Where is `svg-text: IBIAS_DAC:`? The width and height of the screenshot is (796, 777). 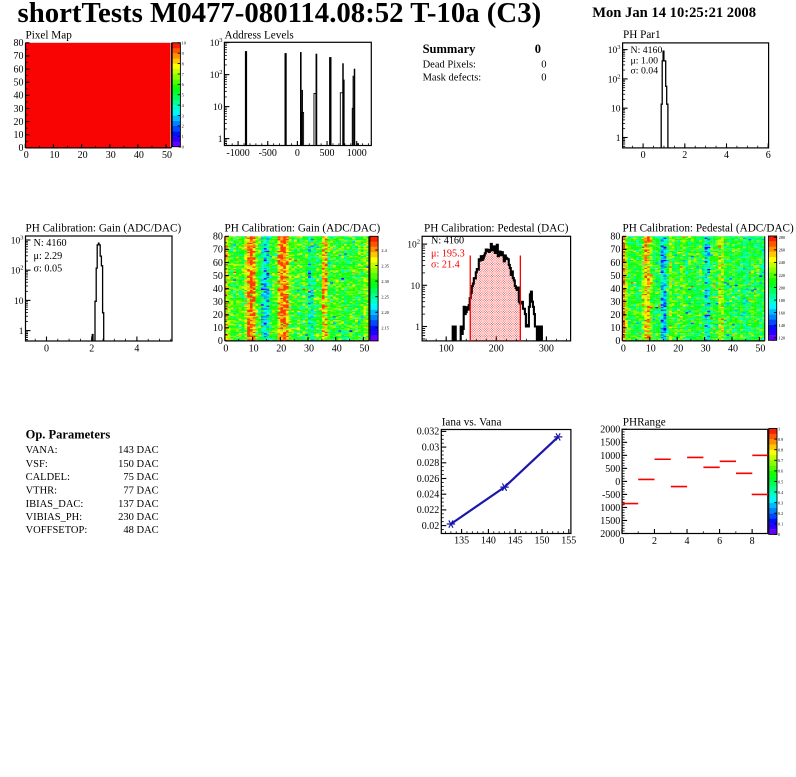 svg-text: IBIAS_DAC: is located at coordinates (55, 504).